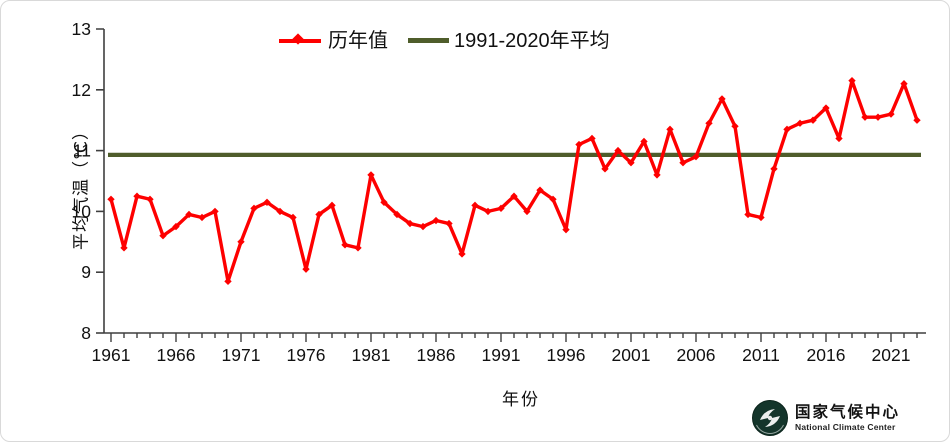 The width and height of the screenshot is (950, 442). Describe the element at coordinates (436, 355) in the screenshot. I see `x-tick-label: 1986` at that location.